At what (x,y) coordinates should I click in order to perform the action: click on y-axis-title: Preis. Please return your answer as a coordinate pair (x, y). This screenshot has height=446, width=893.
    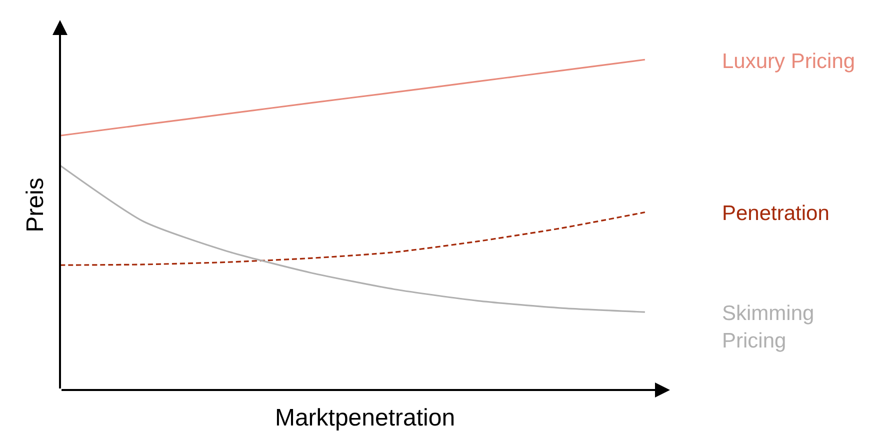
    Looking at the image, I should click on (36, 205).